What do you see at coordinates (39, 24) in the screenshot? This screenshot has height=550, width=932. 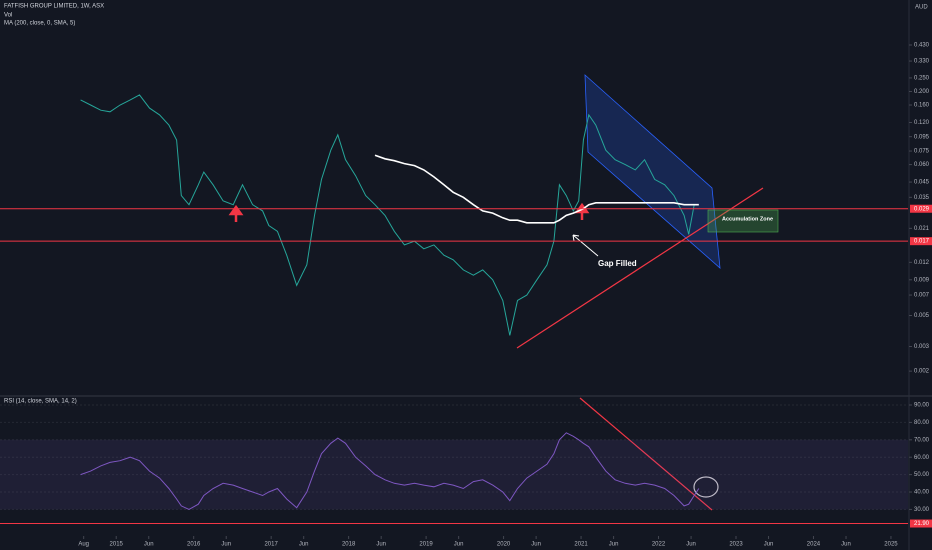 I see `indicator-label: MA (200, close, 0, SMA, 5)` at bounding box center [39, 24].